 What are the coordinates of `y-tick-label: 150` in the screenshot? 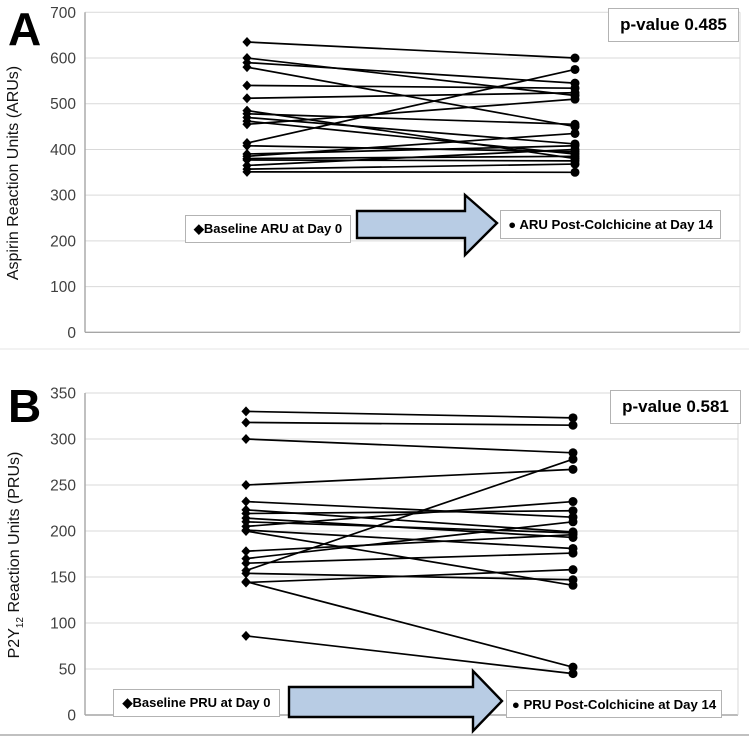 It's located at (63, 578).